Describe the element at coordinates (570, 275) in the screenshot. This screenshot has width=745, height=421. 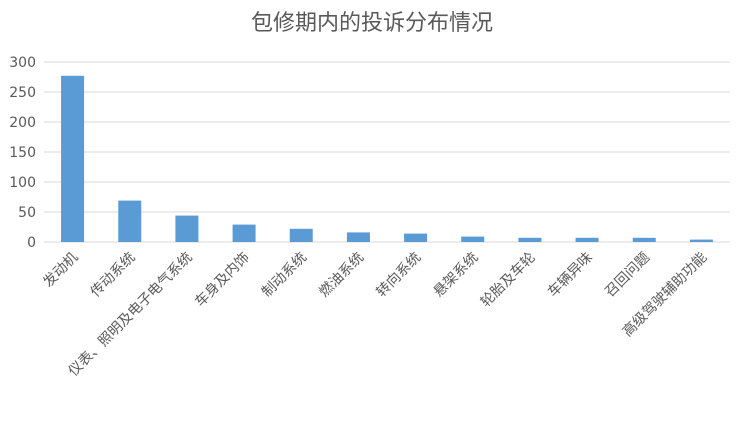
I see `x-category-label: 车辆异味` at that location.